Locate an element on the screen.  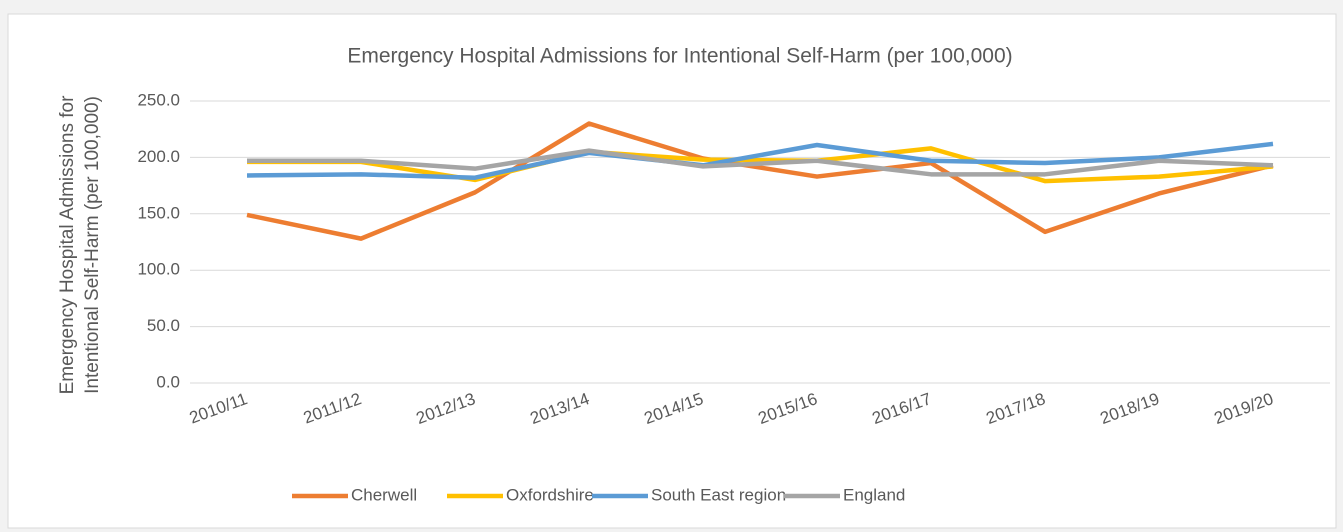
legend-label: Cherwell is located at coordinates (384, 494).